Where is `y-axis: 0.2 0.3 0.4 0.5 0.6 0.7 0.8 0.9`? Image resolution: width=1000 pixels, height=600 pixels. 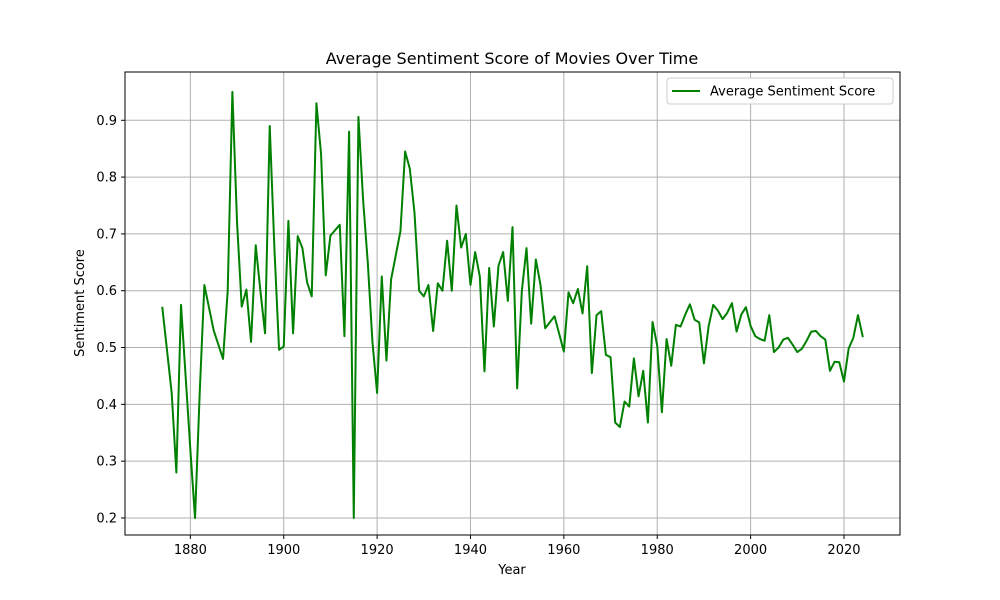
y-axis: 0.2 0.3 0.4 0.5 0.6 0.7 0.8 0.9 is located at coordinates (110, 320).